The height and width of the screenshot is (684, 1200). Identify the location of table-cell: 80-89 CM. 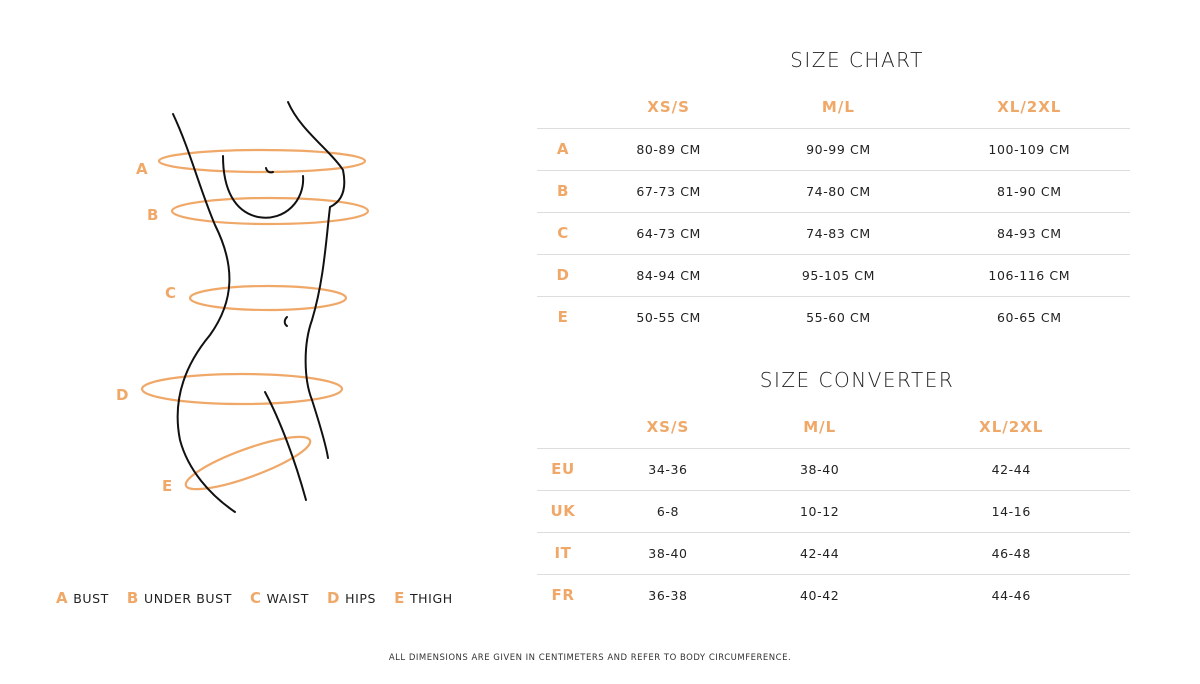
(669, 148).